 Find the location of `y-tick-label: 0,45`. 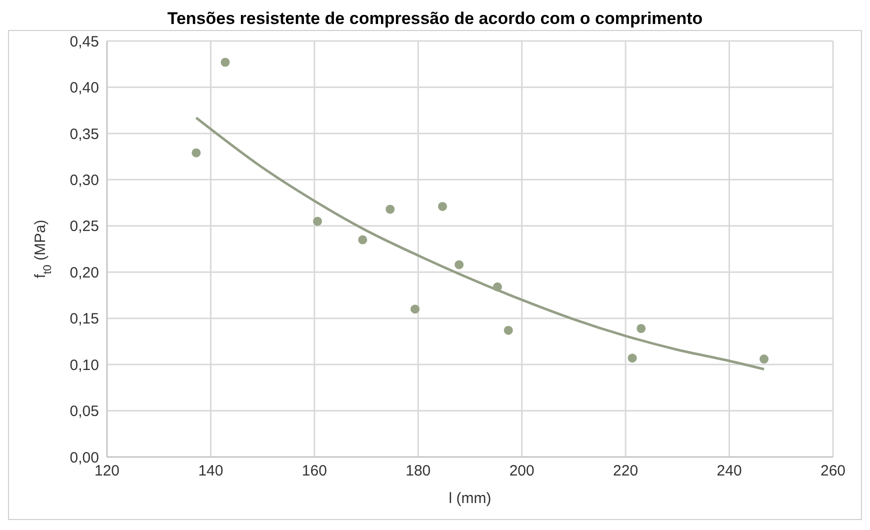

y-tick-label: 0,45 is located at coordinates (84, 41).